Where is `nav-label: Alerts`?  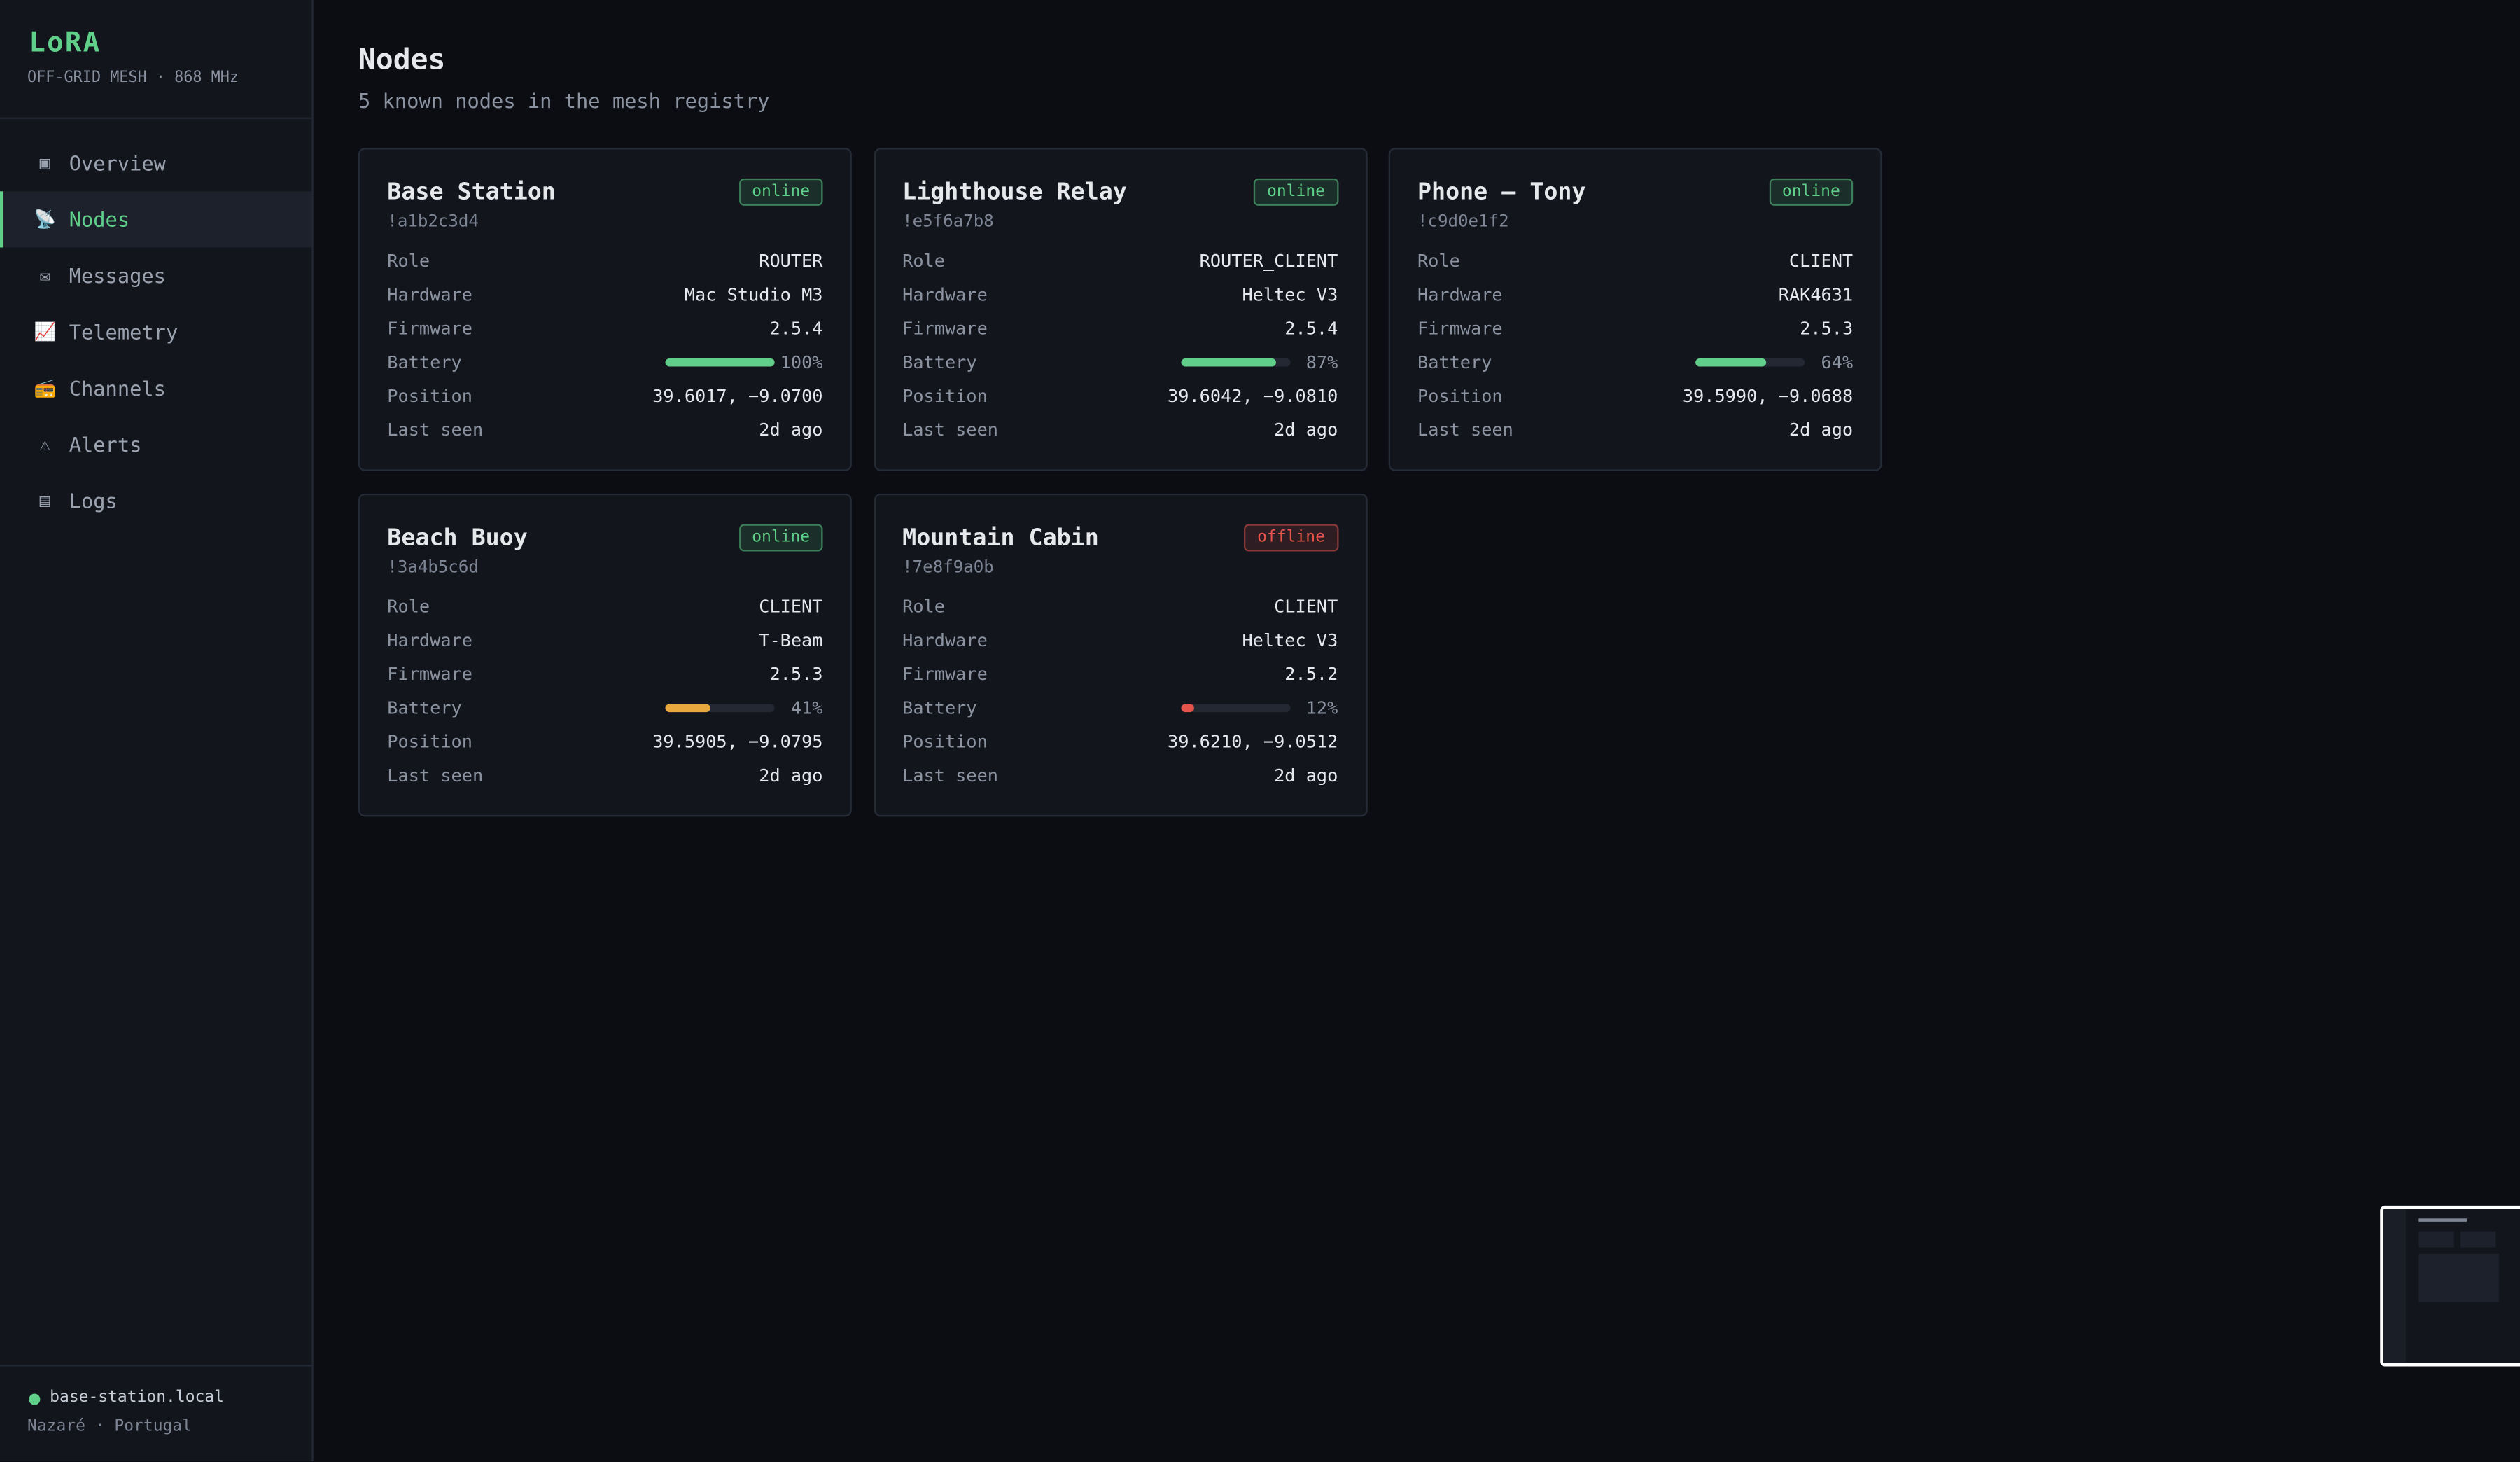
nav-label: Alerts is located at coordinates (105, 444).